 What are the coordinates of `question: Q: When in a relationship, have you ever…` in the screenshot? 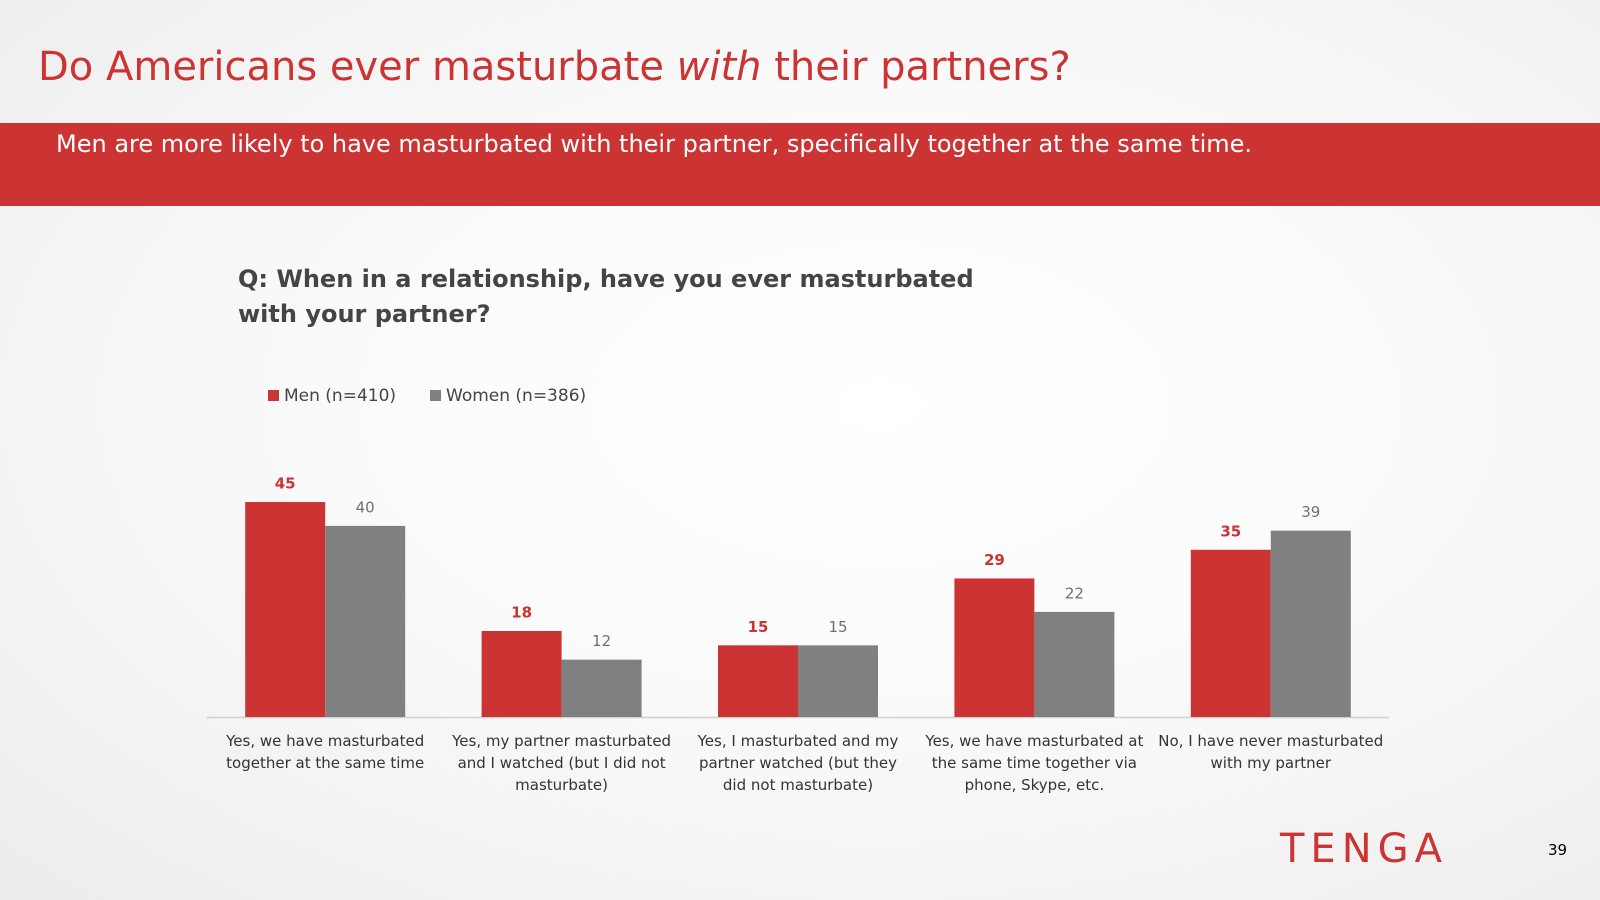 It's located at (618, 297).